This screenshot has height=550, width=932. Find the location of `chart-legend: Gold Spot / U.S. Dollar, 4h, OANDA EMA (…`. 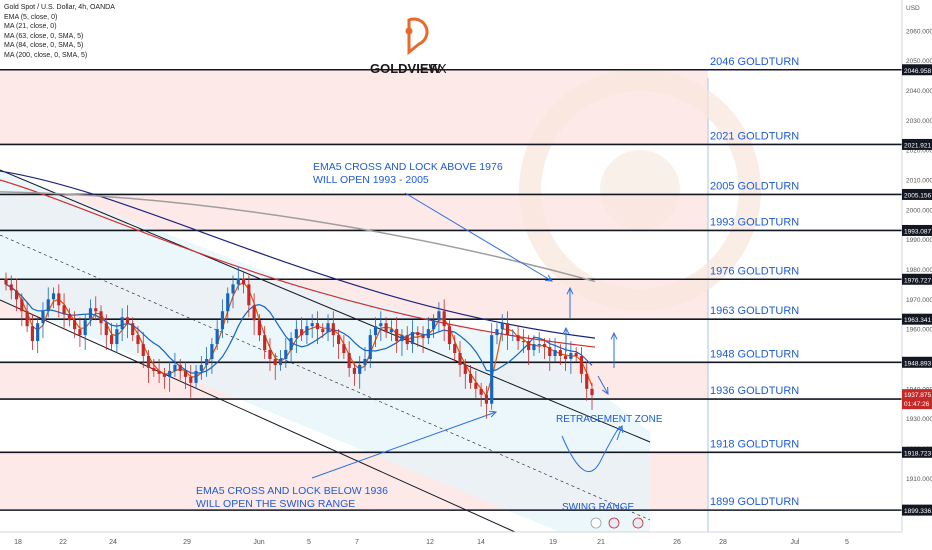

chart-legend: Gold Spot / U.S. Dollar, 4h, OANDA EMA (… is located at coordinates (59, 32).